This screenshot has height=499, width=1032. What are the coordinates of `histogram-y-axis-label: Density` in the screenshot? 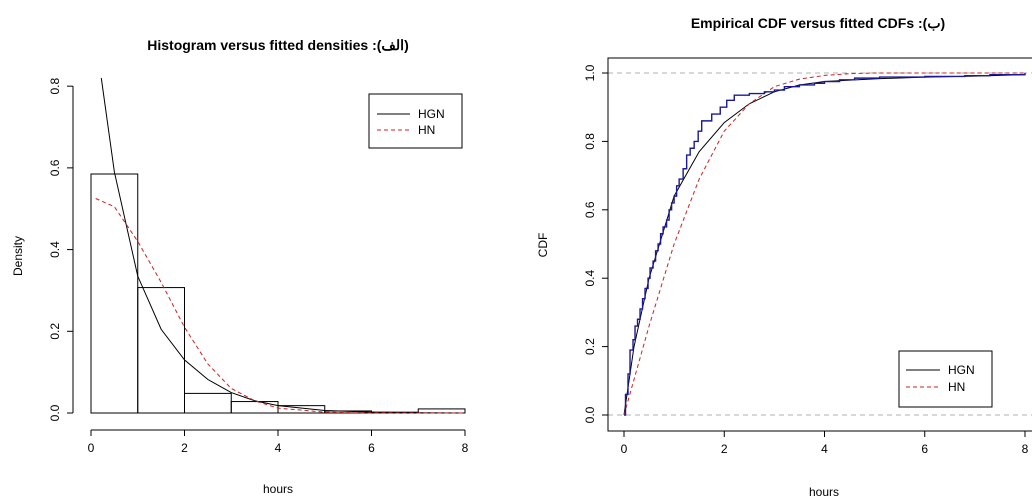 It's located at (18, 256).